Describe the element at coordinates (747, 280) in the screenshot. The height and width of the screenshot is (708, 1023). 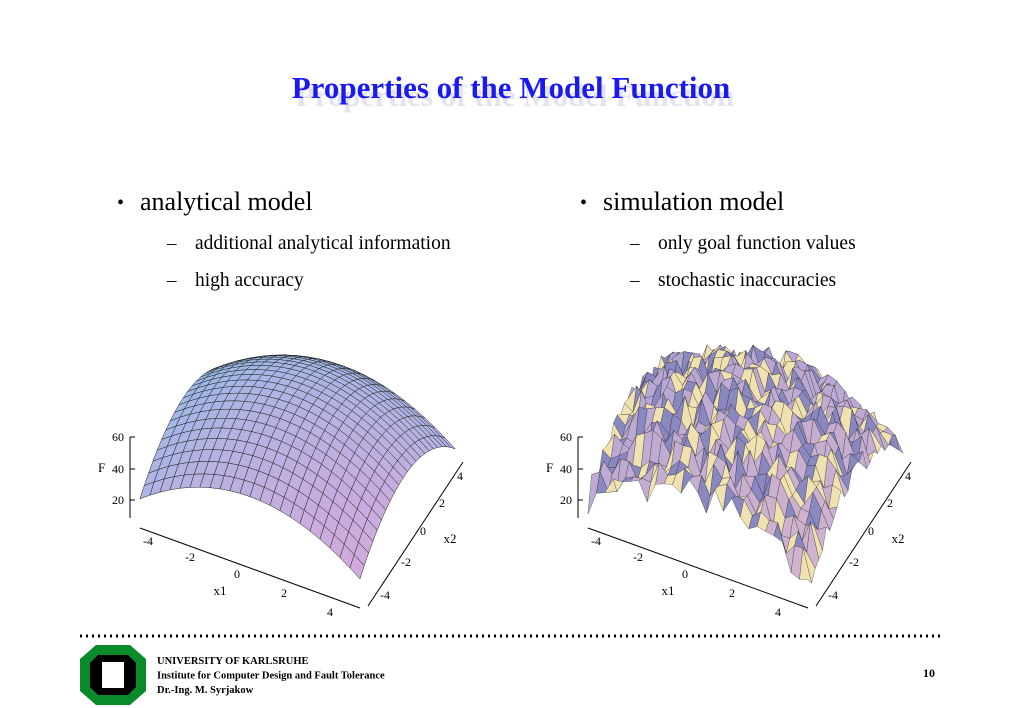
I see `sub-item: stochastic inaccuracies` at that location.